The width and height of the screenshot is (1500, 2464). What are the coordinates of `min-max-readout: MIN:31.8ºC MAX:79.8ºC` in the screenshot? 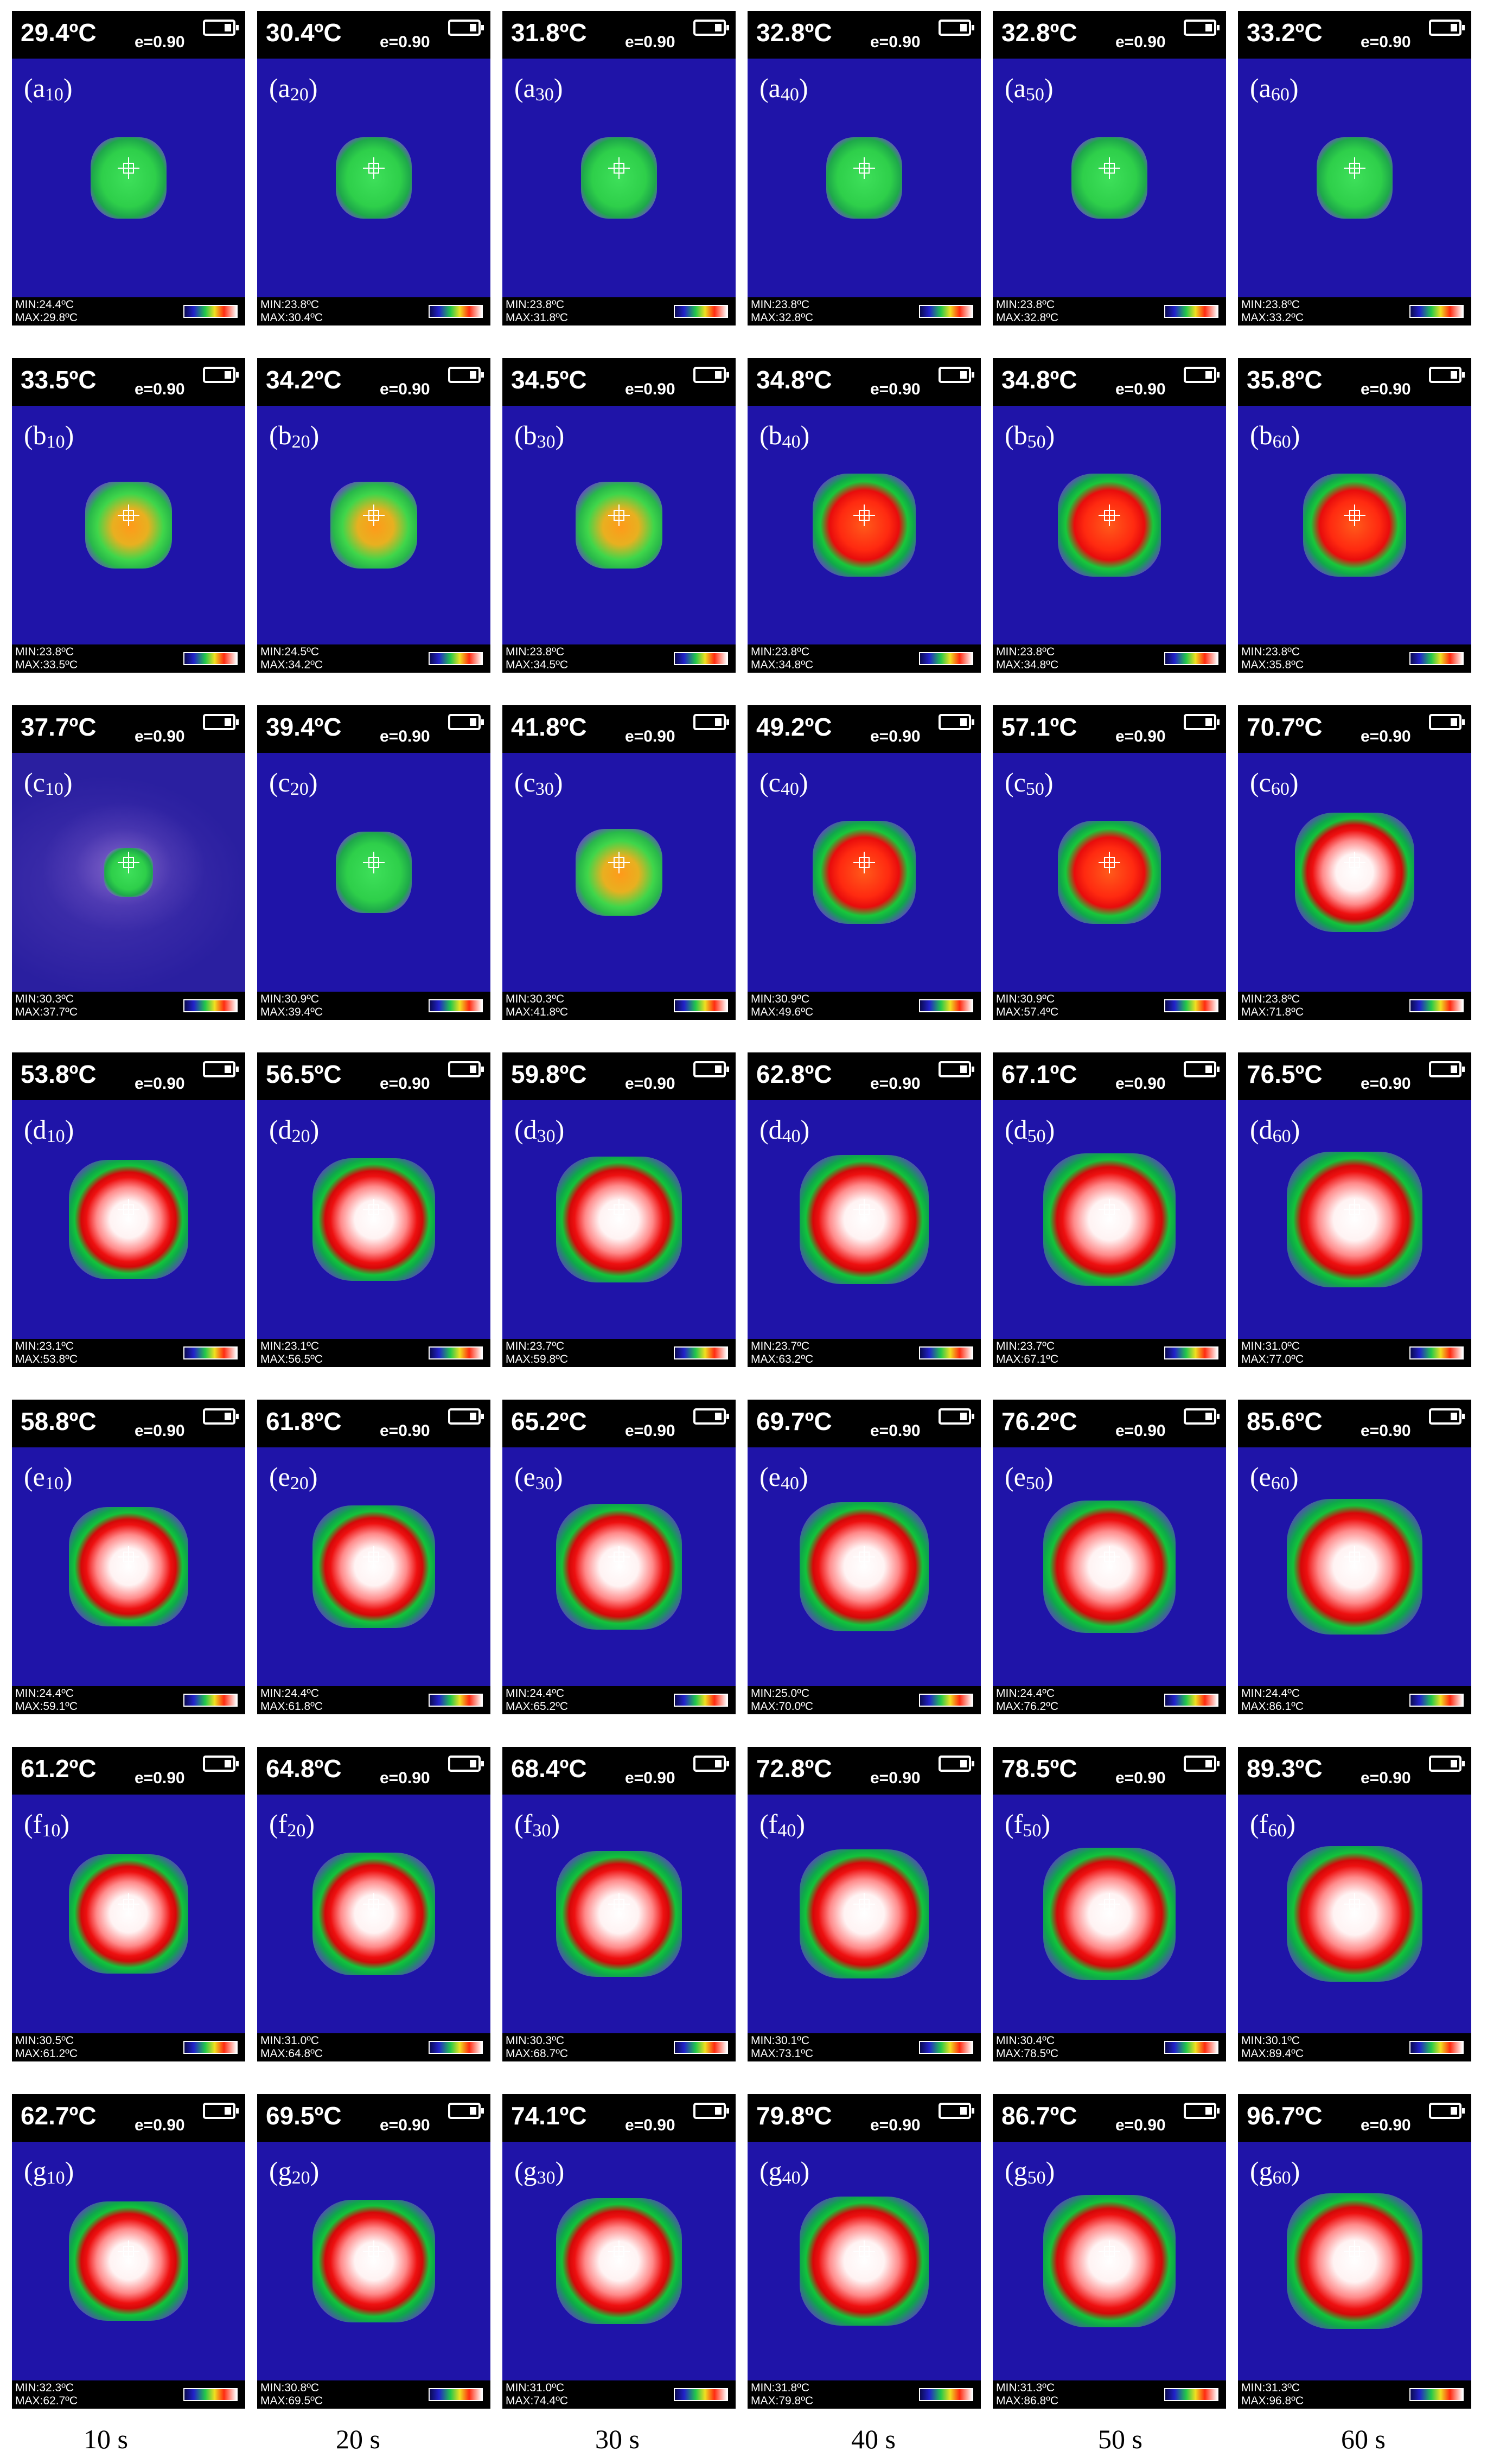 It's located at (782, 2395).